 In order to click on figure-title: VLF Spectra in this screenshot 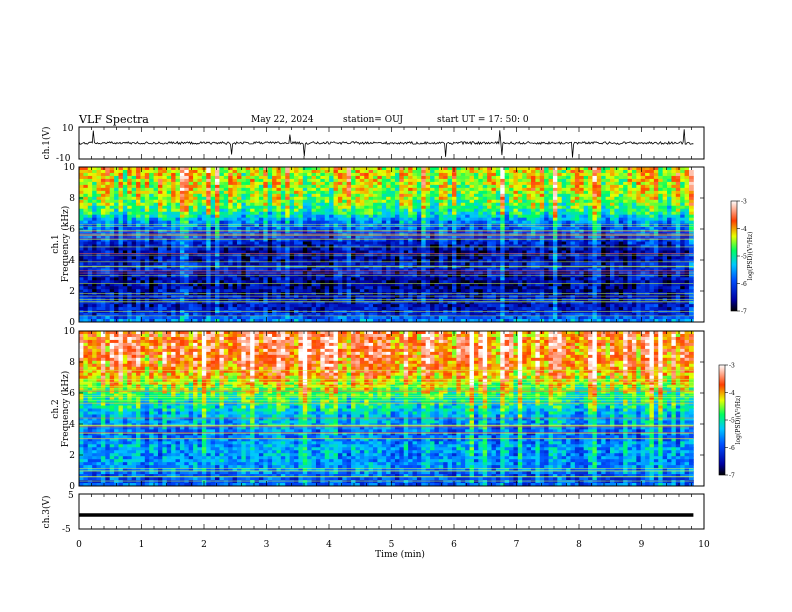, I will do `click(113, 119)`.